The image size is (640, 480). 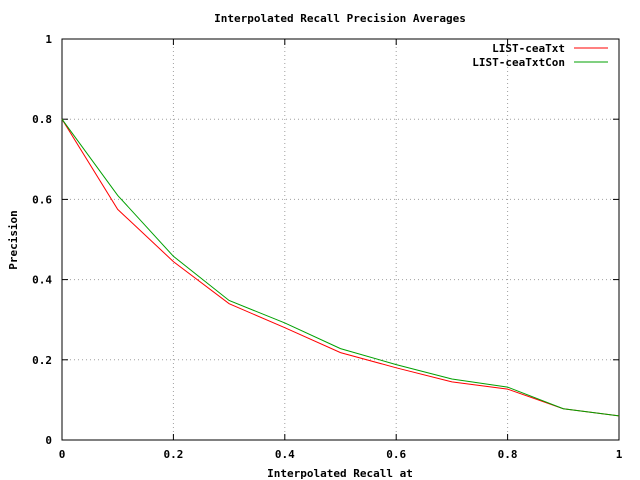 What do you see at coordinates (619, 454) in the screenshot?
I see `x-tick-label: 1` at bounding box center [619, 454].